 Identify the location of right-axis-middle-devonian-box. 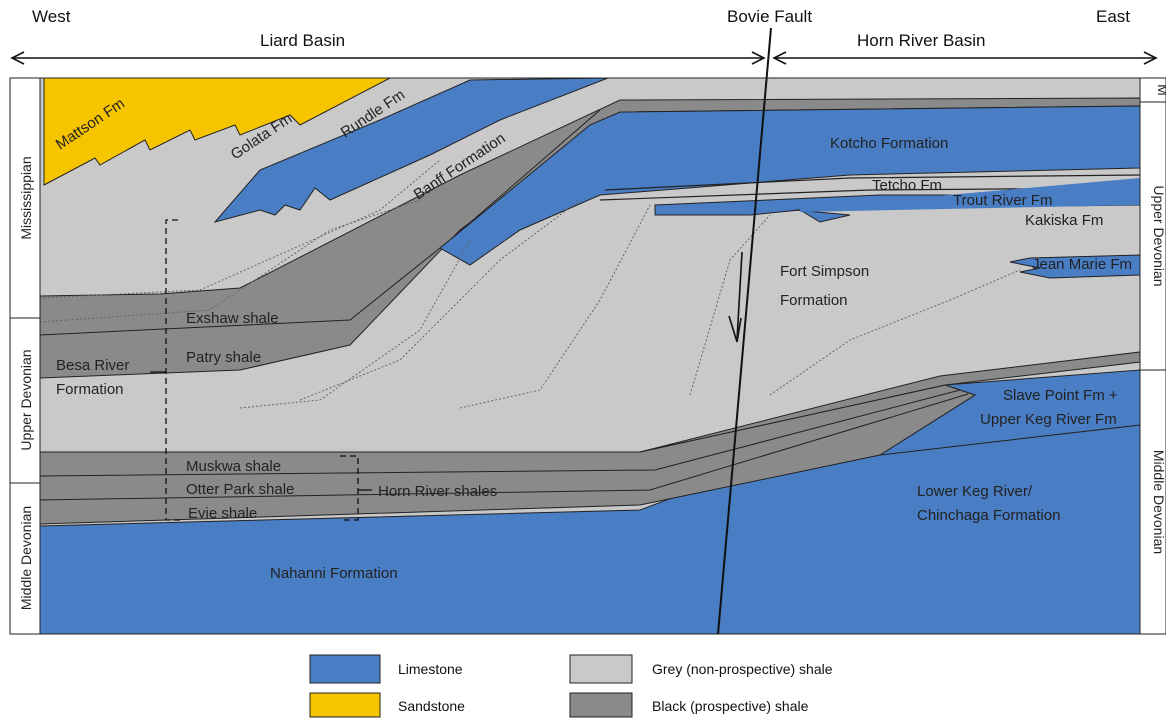
(1152, 502).